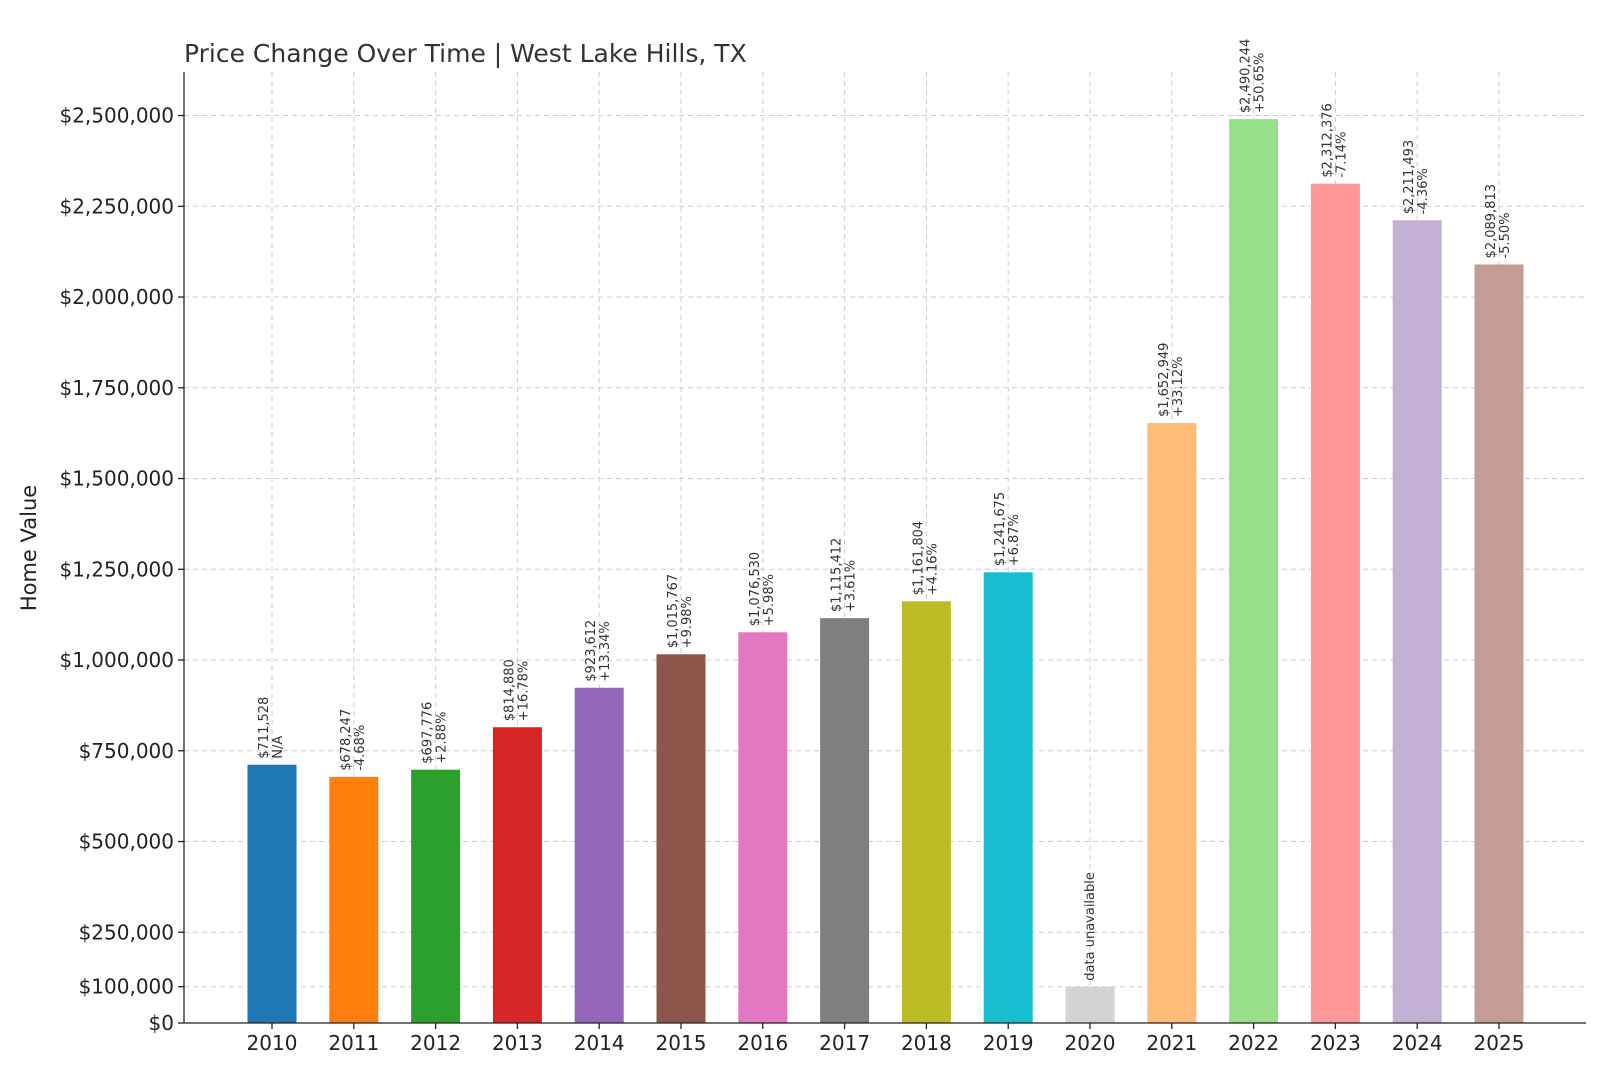  What do you see at coordinates (1008, 797) in the screenshot?
I see `bar-2019` at bounding box center [1008, 797].